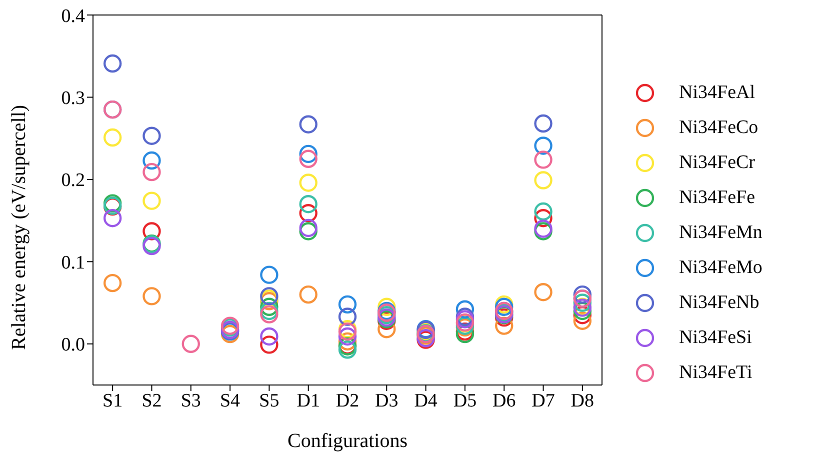 Image resolution: width=831 pixels, height=465 pixels. What do you see at coordinates (715, 337) in the screenshot?
I see `legend-label: Ni34FeSi` at bounding box center [715, 337].